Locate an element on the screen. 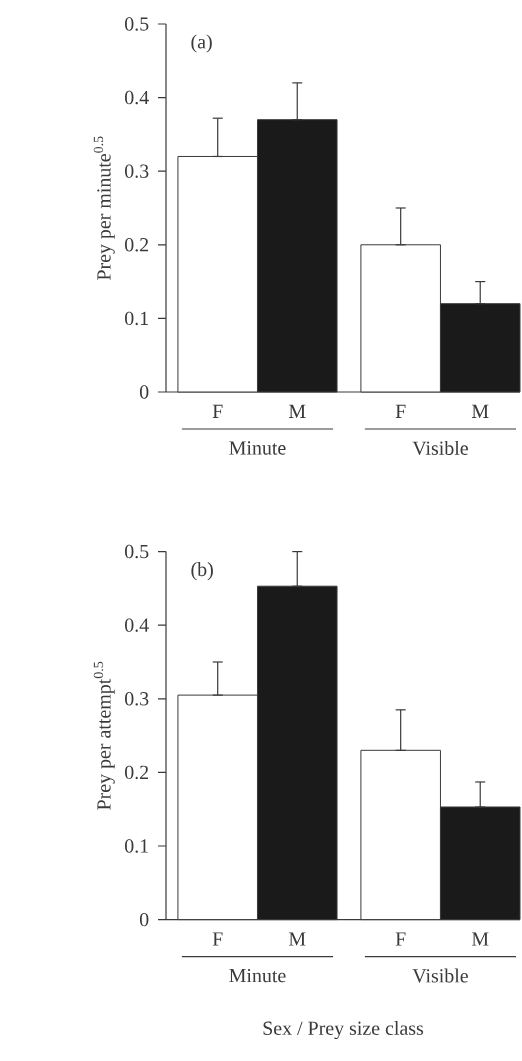 The height and width of the screenshot is (1061, 522). x-axis-title: Sex / Prey size class is located at coordinates (343, 1030).